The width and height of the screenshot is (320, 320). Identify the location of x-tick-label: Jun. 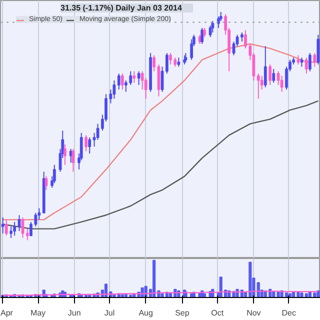
(74, 313).